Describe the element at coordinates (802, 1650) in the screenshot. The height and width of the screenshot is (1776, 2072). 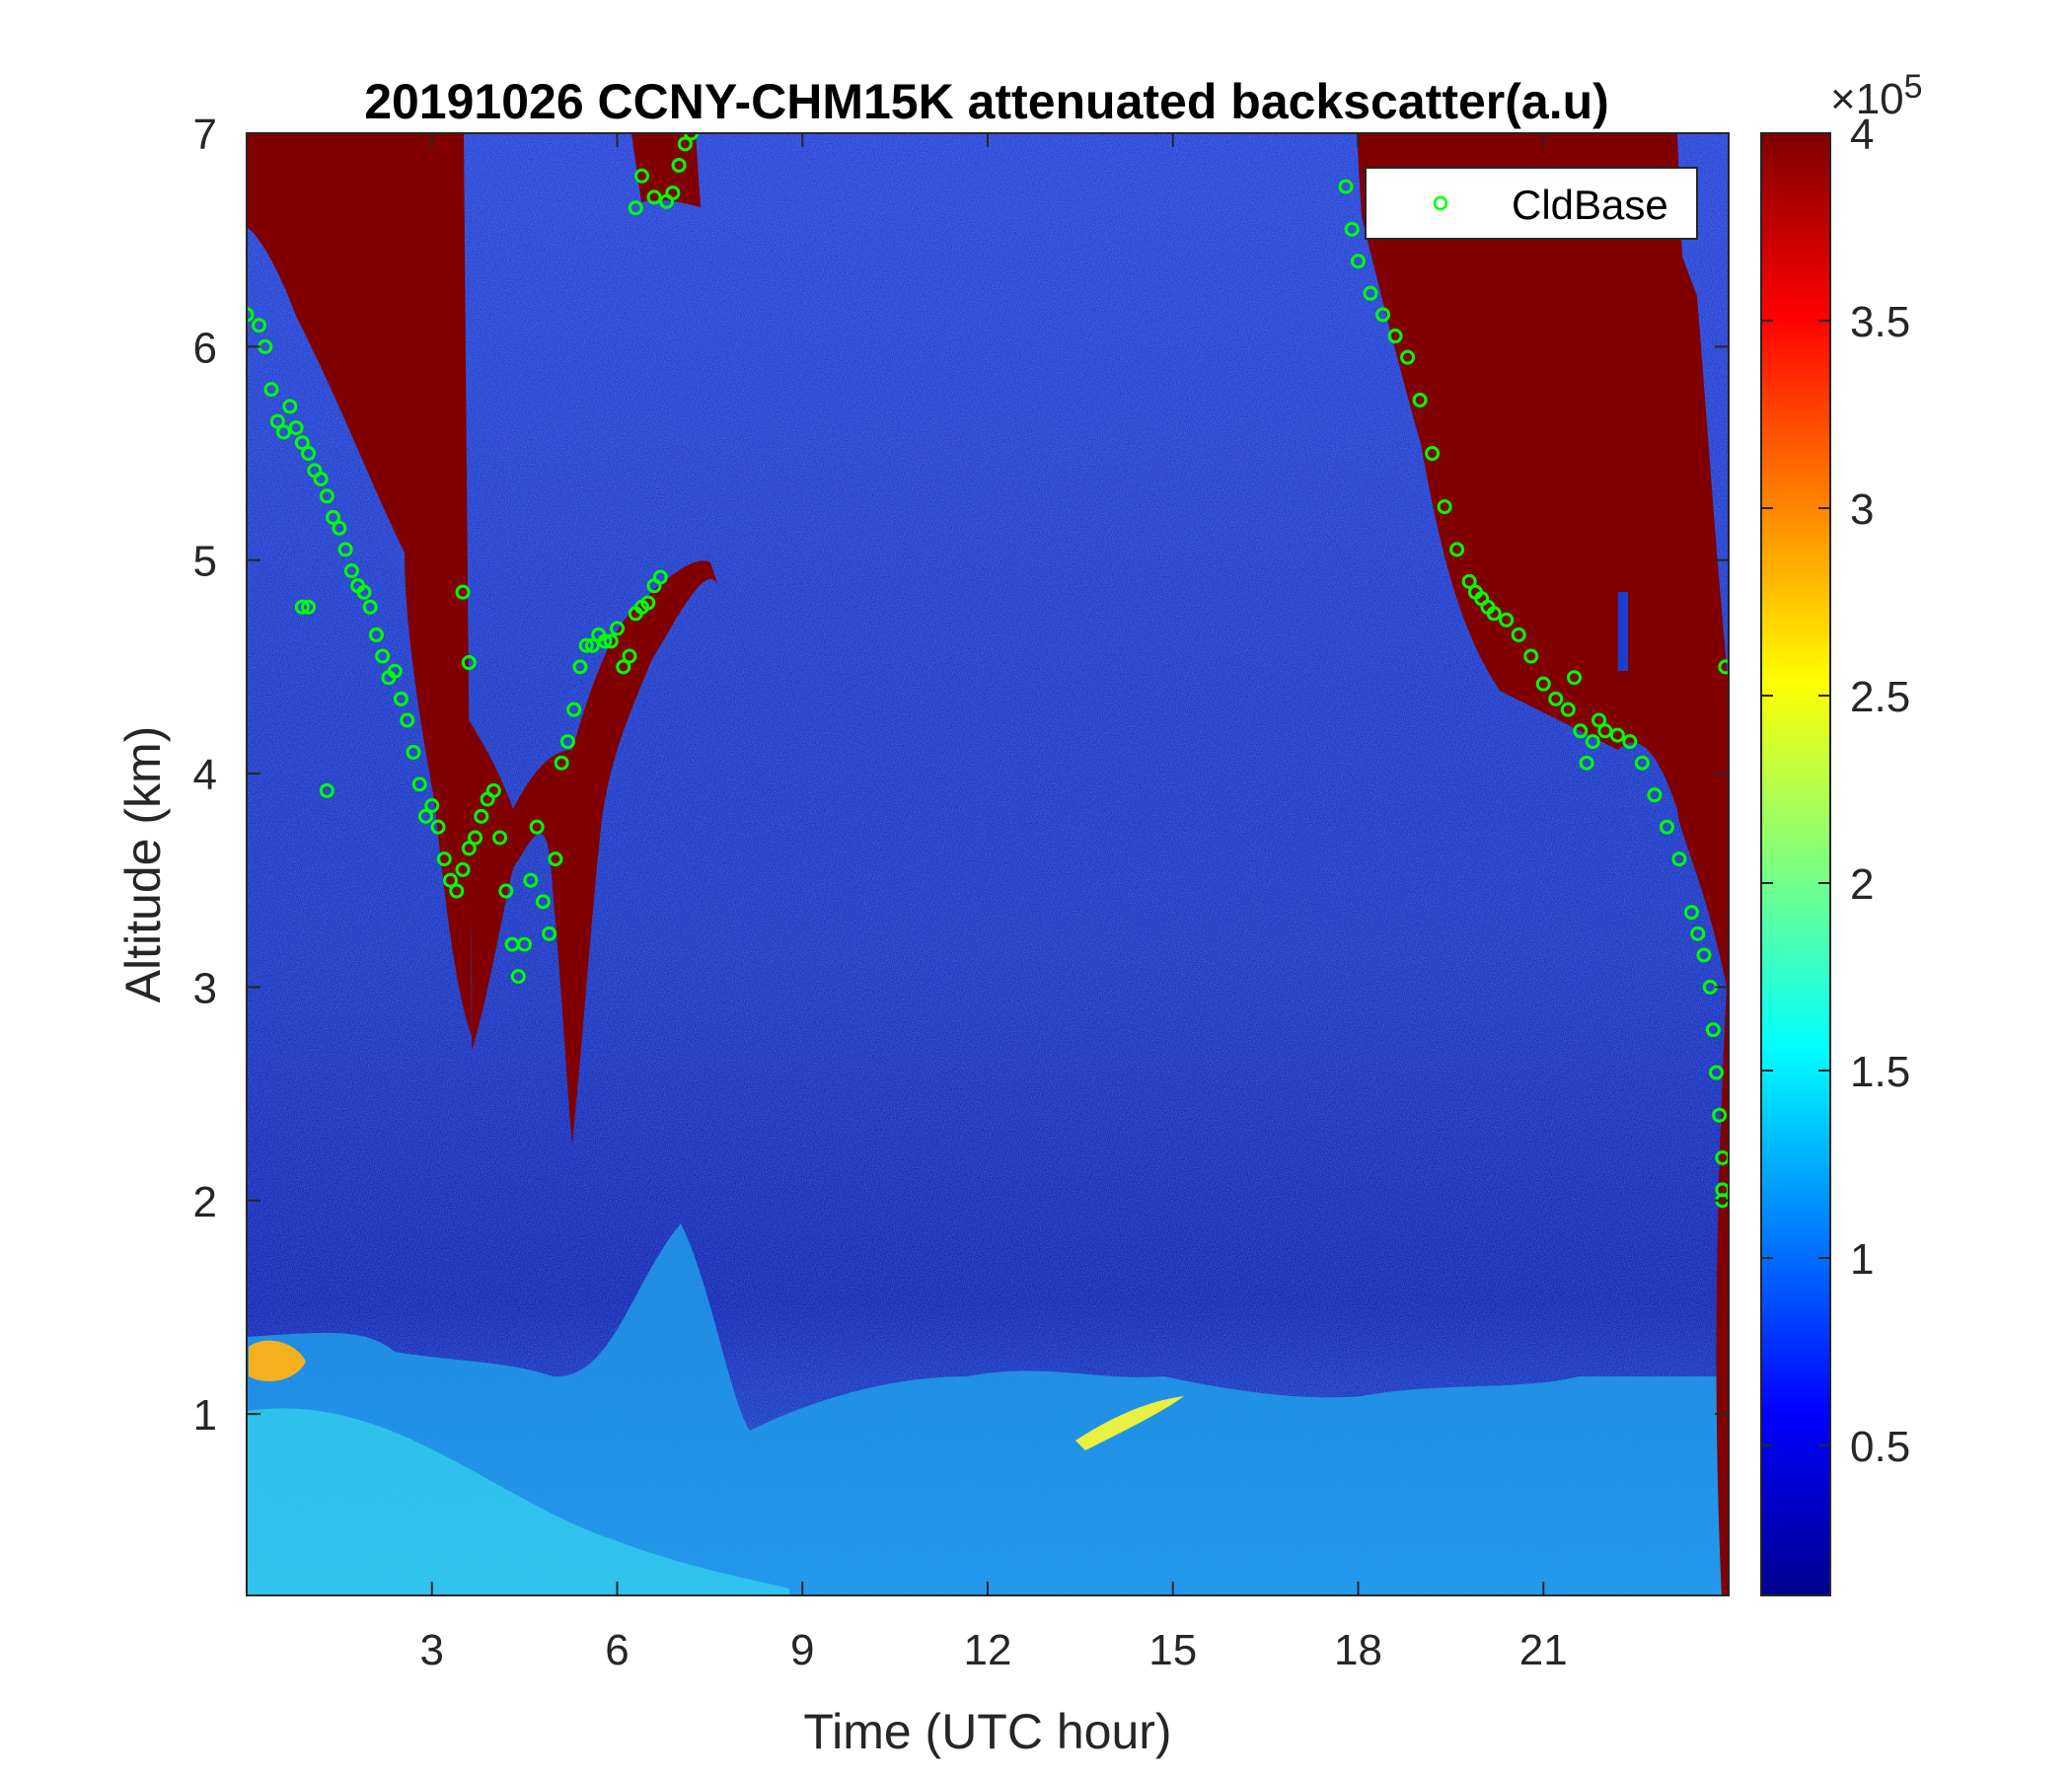
I see `x-tick-label: 9` at that location.